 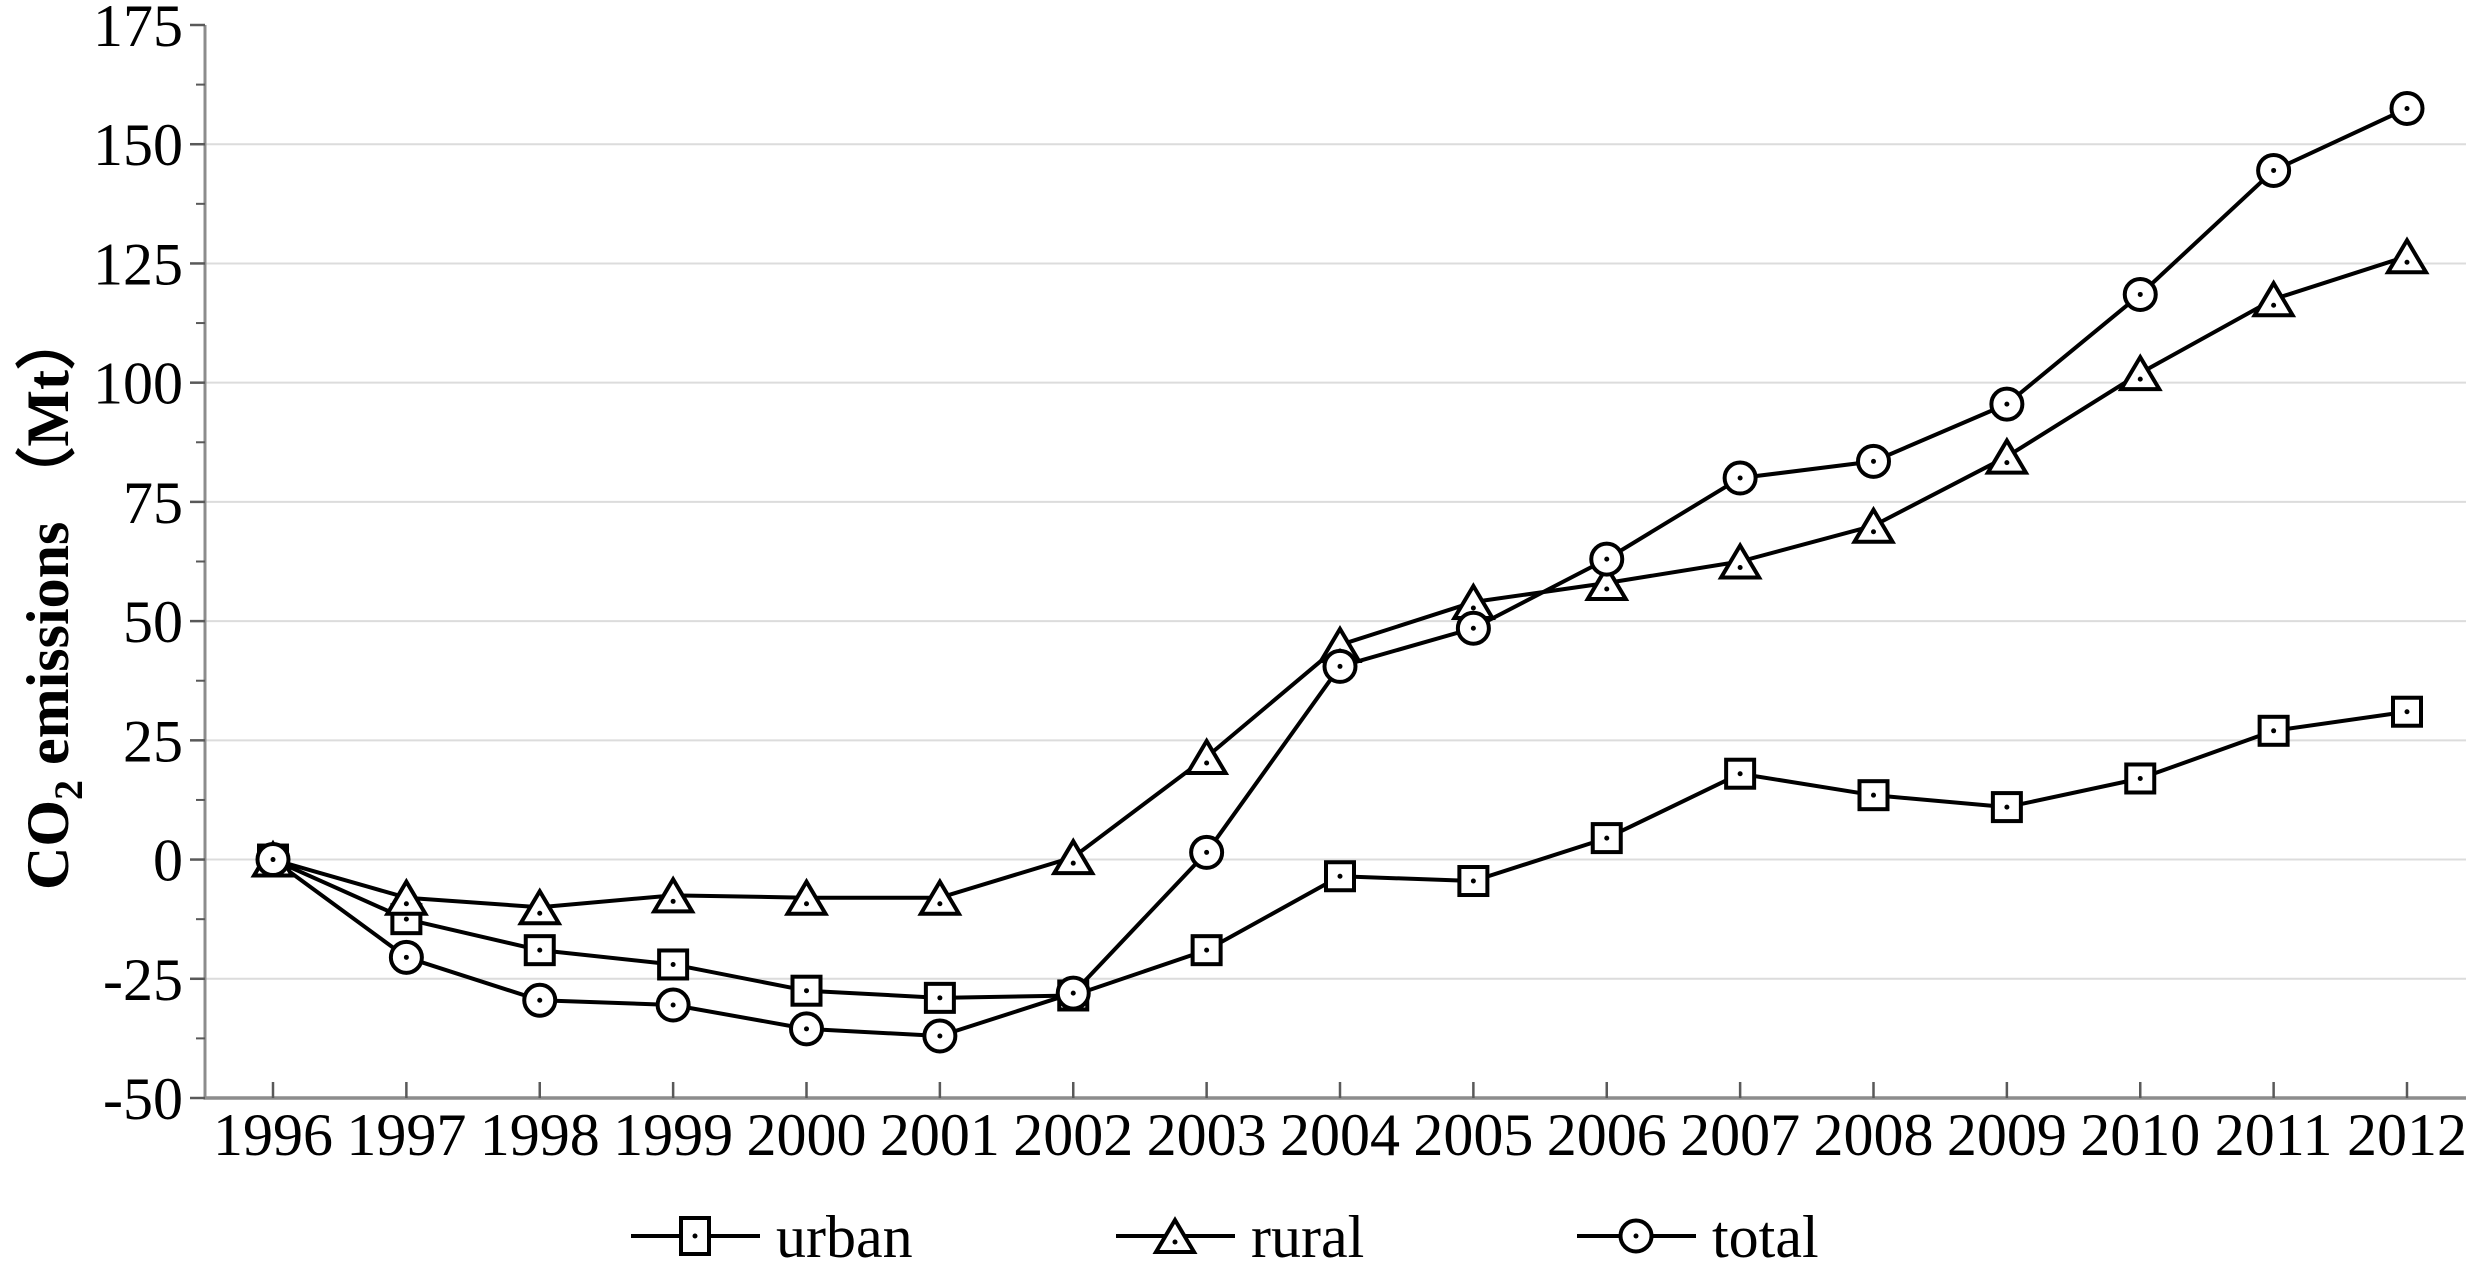 I want to click on marker-rural-2008, so click(x=1873, y=524).